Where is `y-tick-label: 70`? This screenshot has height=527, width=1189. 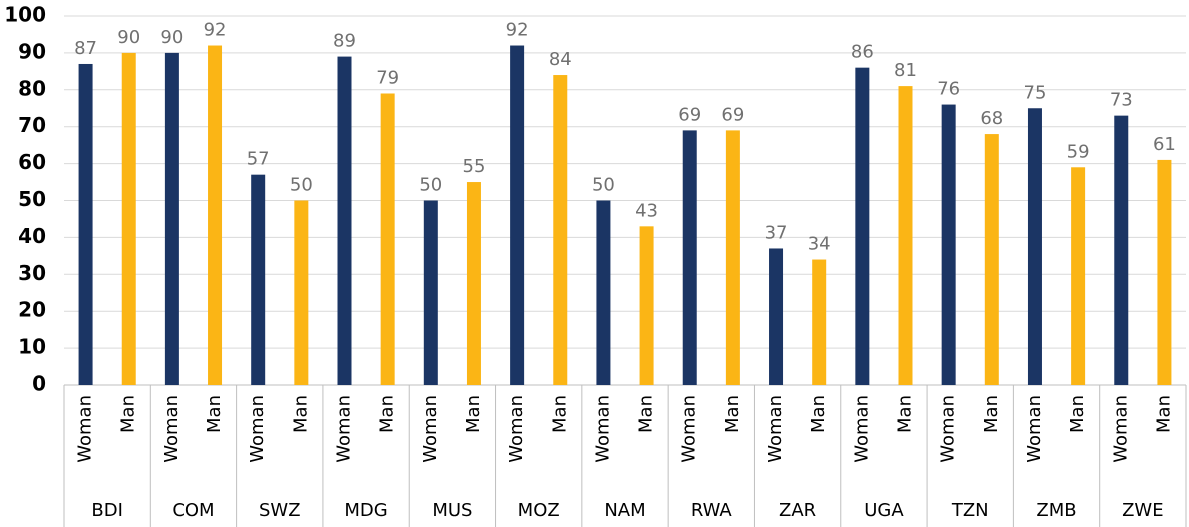 y-tick-label: 70 is located at coordinates (32, 125).